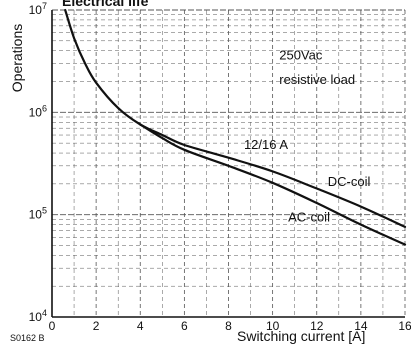  Describe the element at coordinates (96, 326) in the screenshot. I see `x-tick-label: 2` at that location.